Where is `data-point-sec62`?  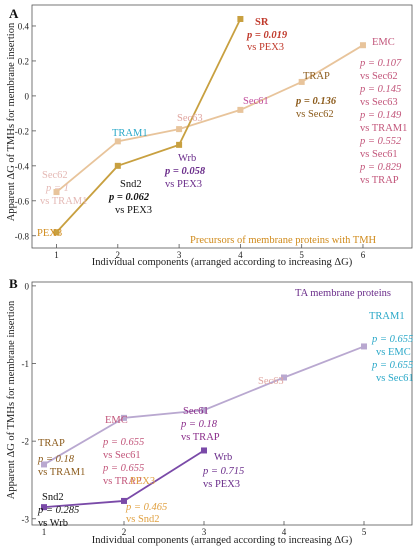 data-point-sec62 is located at coordinates (56, 192).